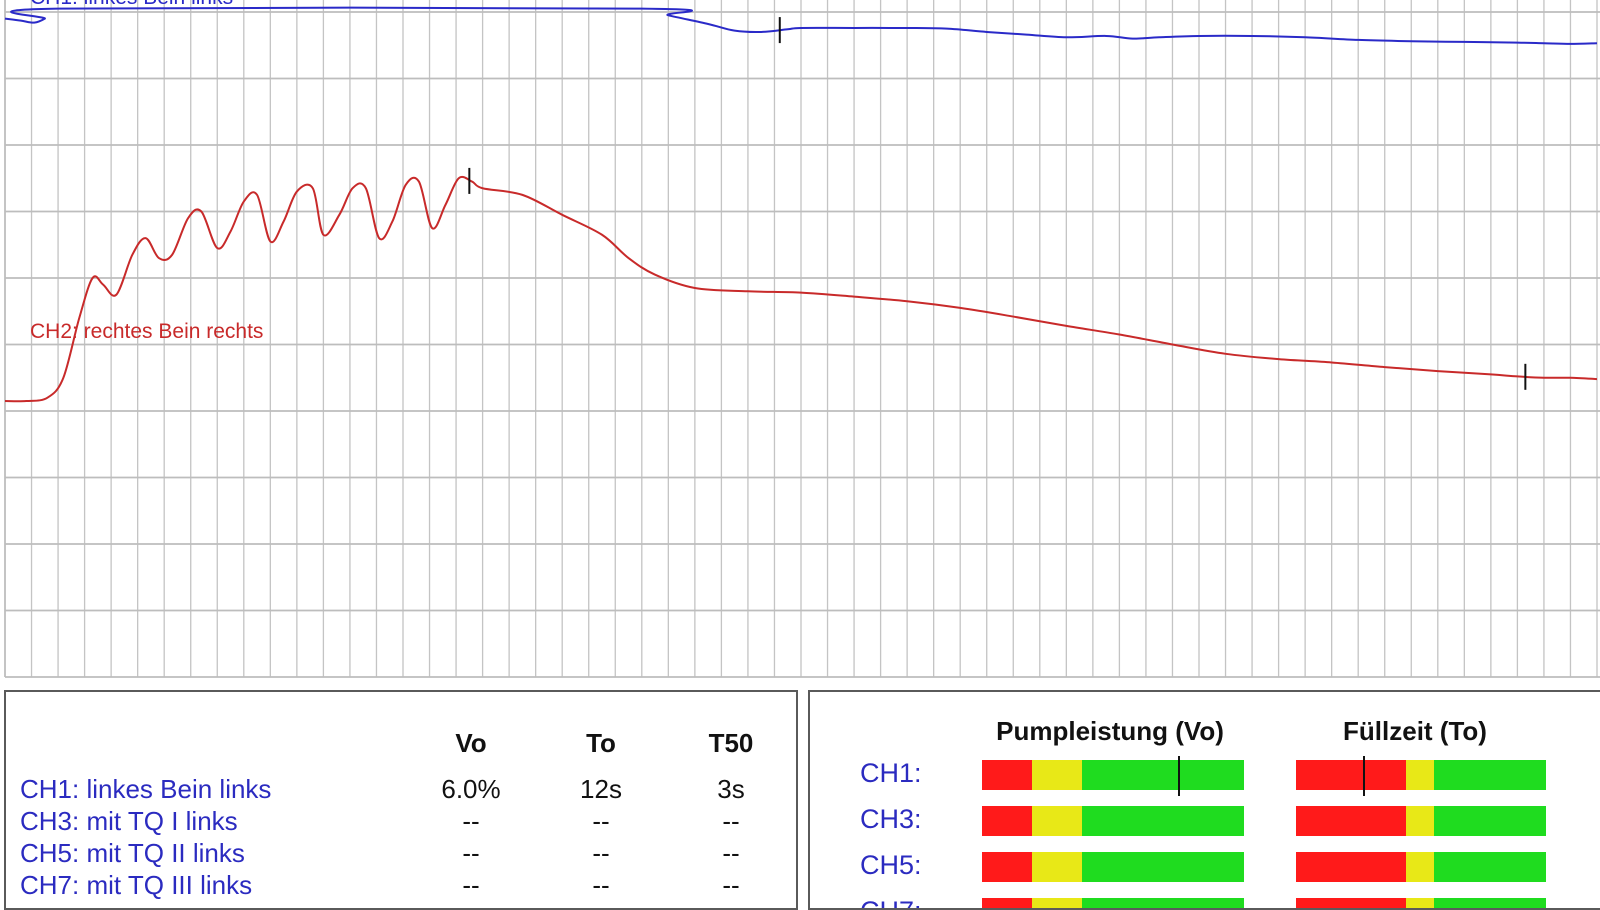  What do you see at coordinates (891, 865) in the screenshot?
I see `scale-row-label: CH5:` at bounding box center [891, 865].